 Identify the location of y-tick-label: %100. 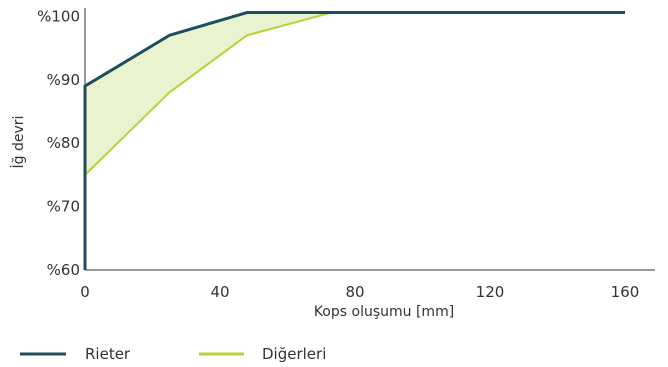
(58, 16).